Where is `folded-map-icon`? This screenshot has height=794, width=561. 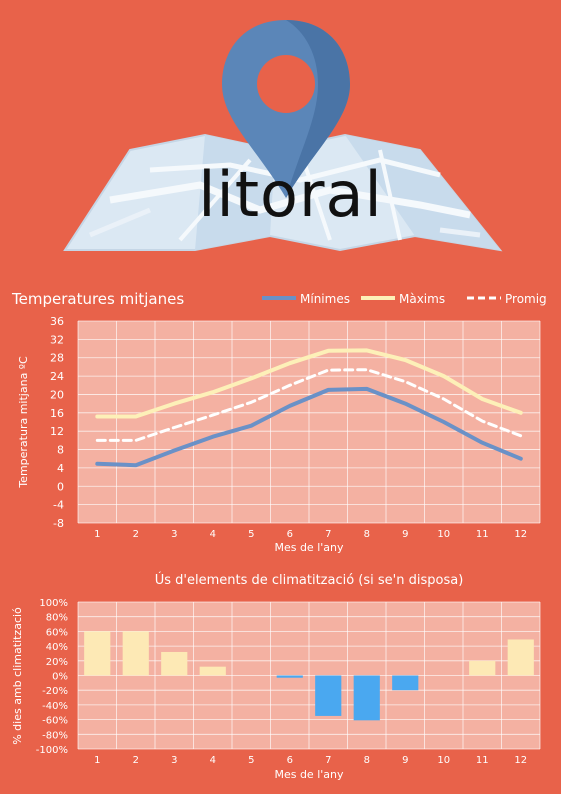 folded-map-icon is located at coordinates (283, 192).